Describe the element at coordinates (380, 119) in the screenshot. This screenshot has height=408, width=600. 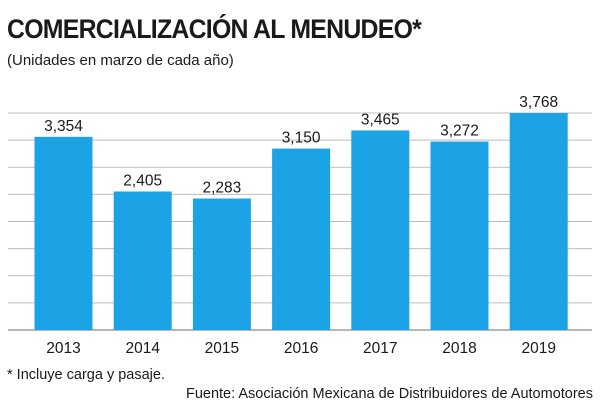
I see `value-label-2017: 3,465` at that location.